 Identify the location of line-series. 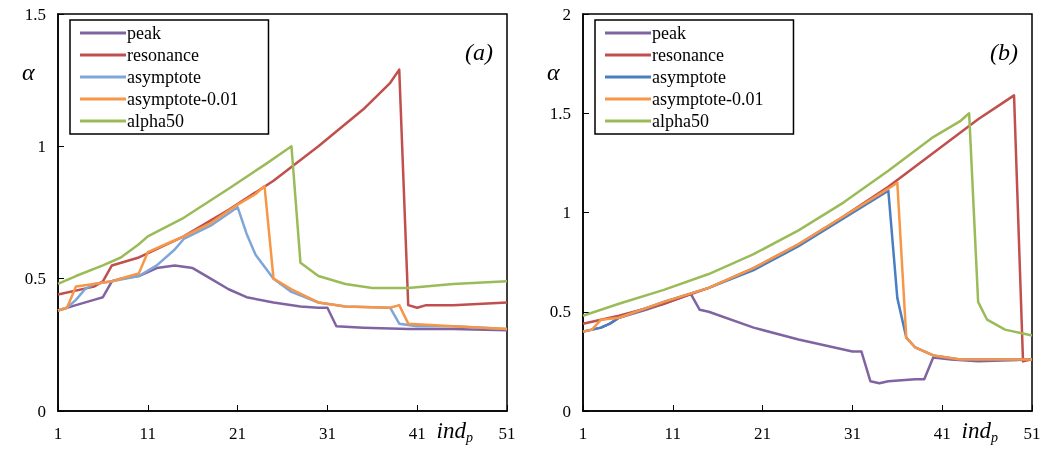
(282, 217).